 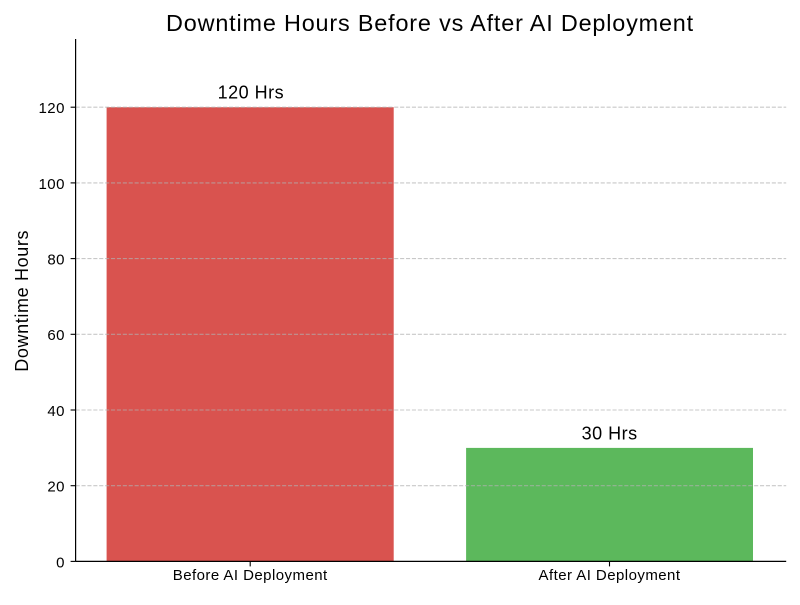 I want to click on svg-text: After AI Deployment, so click(x=610, y=575).